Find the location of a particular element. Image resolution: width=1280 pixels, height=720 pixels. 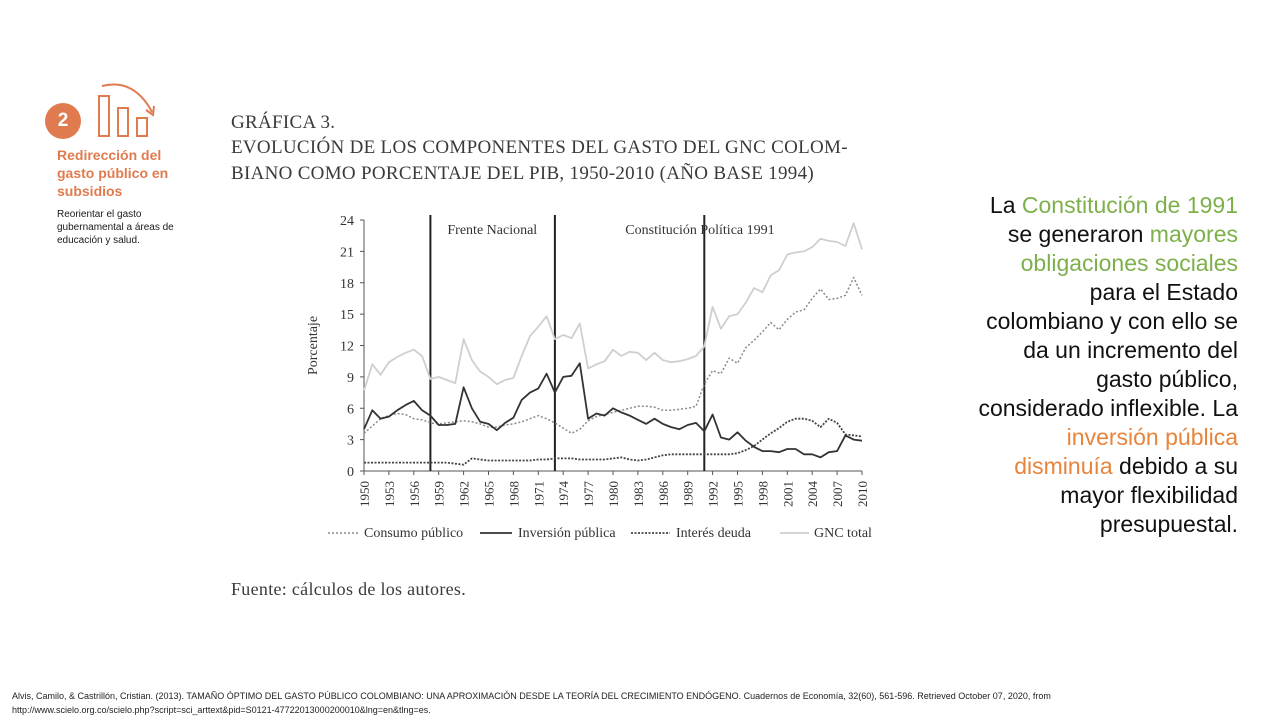

text-part: La is located at coordinates (1005, 205).